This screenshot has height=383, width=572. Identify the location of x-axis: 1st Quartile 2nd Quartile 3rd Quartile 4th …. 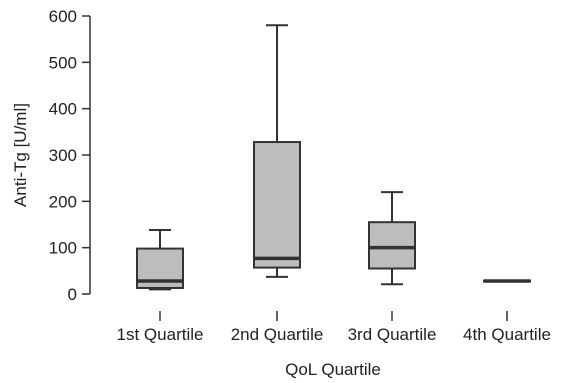
(334, 327).